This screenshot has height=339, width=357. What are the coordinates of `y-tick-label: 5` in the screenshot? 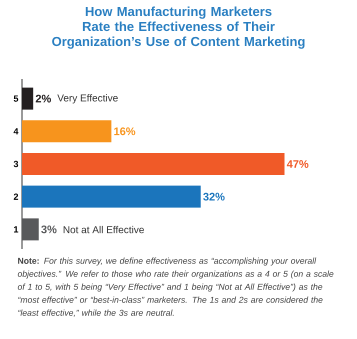 It's located at (16, 98).